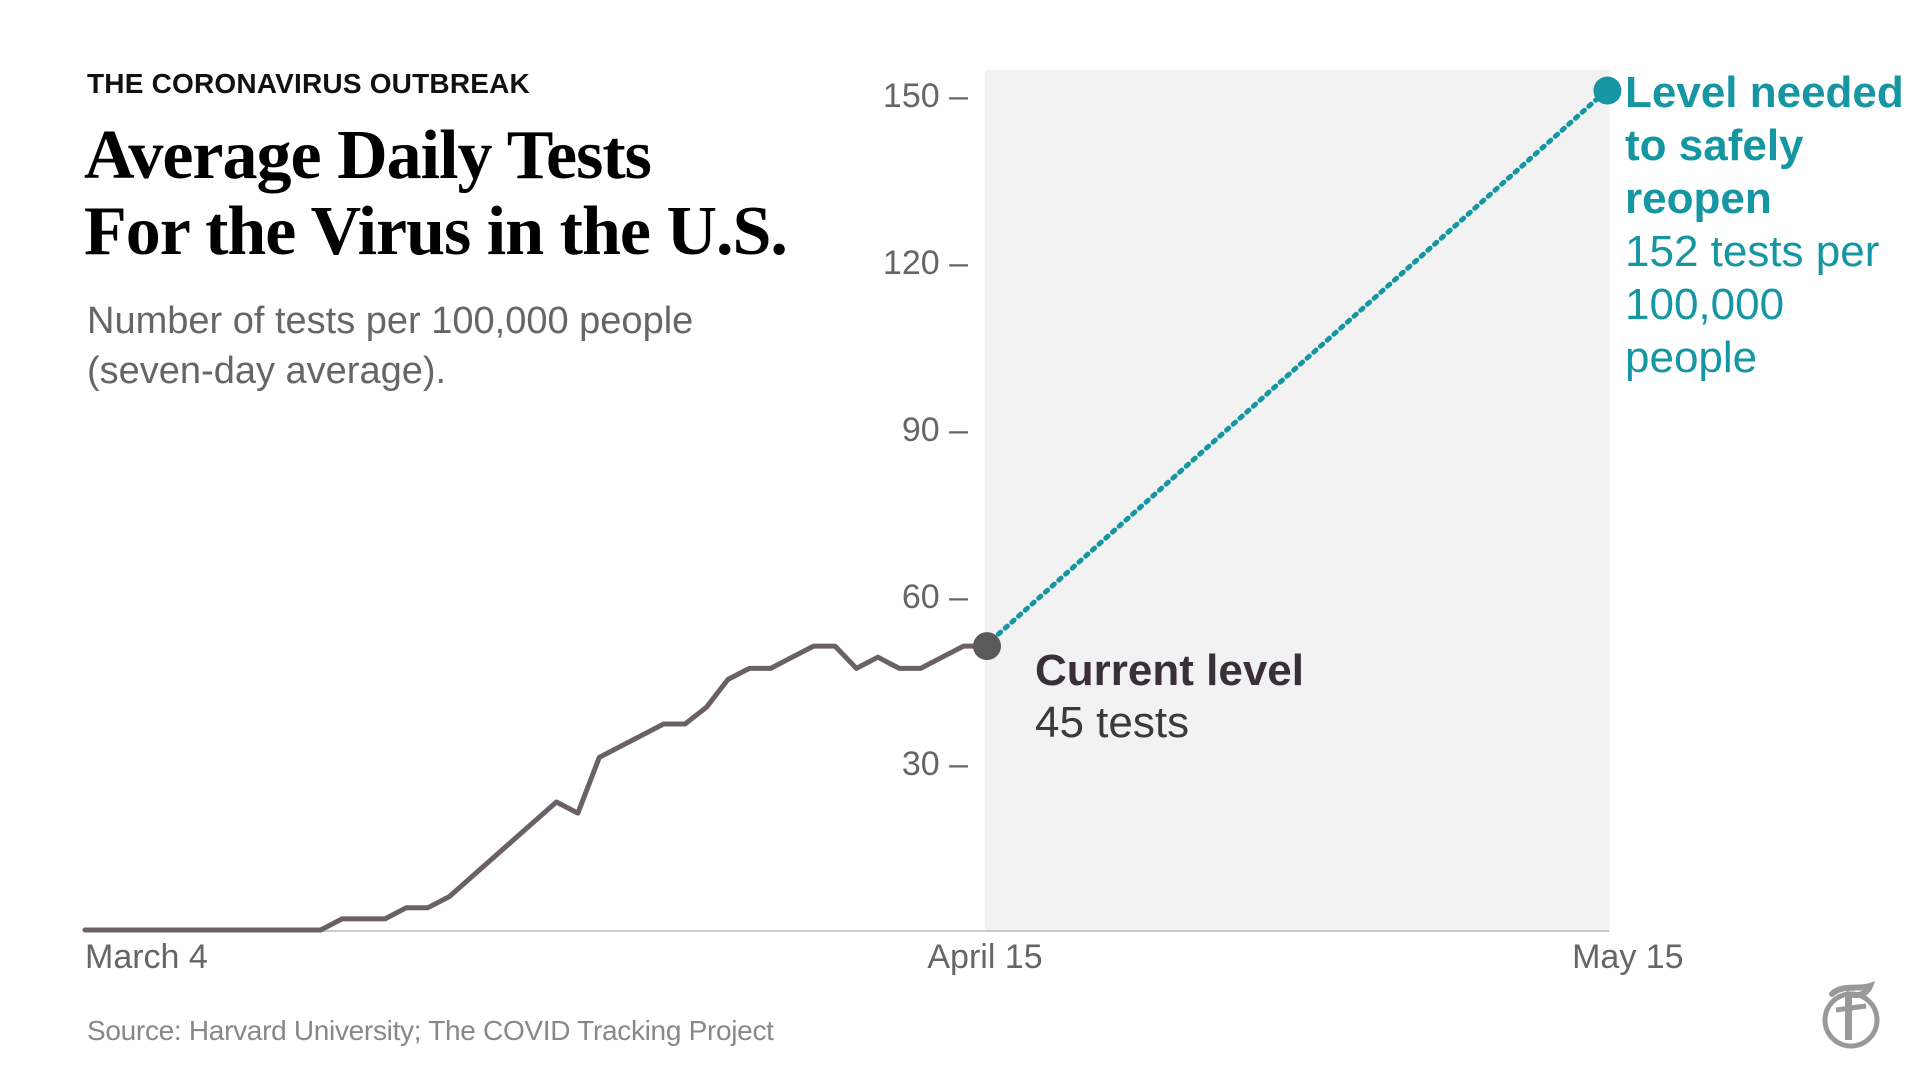 The width and height of the screenshot is (1921, 1081). What do you see at coordinates (987, 646) in the screenshot?
I see `current-level-point` at bounding box center [987, 646].